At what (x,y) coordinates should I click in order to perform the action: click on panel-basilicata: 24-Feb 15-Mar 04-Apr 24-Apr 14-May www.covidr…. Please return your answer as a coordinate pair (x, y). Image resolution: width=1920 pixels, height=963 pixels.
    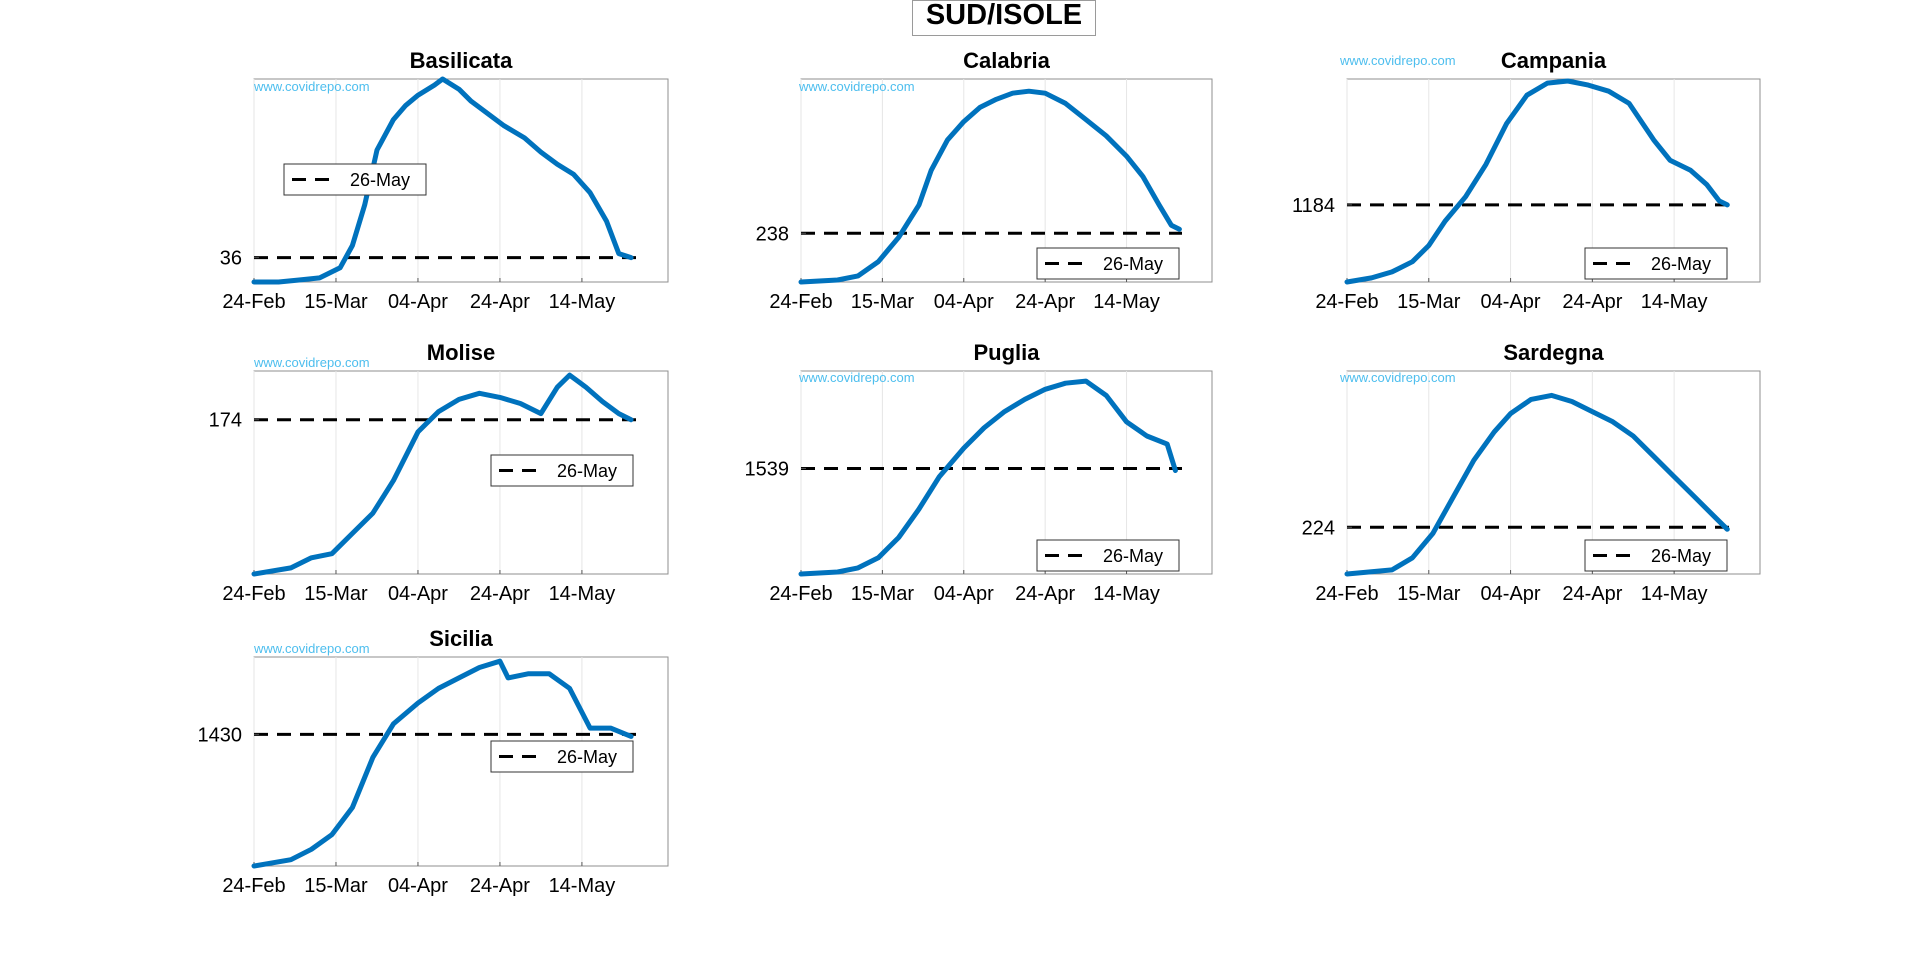
    Looking at the image, I should click on (444, 180).